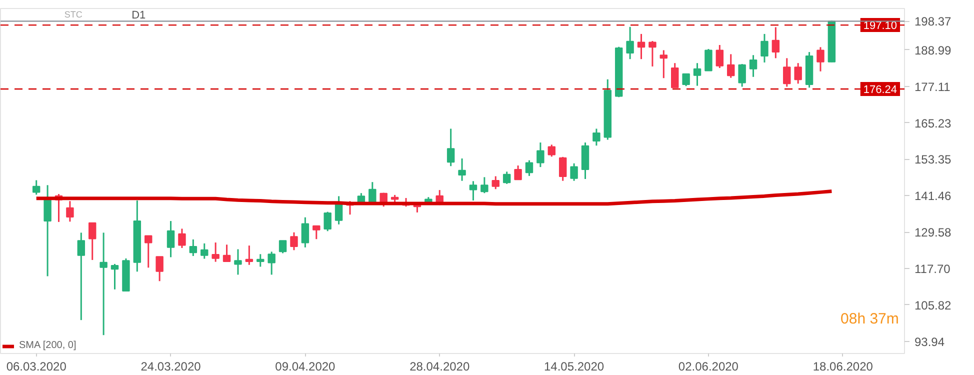 The width and height of the screenshot is (974, 375). Describe the element at coordinates (708, 367) in the screenshot. I see `x-tick-label: 02.06.2020` at that location.